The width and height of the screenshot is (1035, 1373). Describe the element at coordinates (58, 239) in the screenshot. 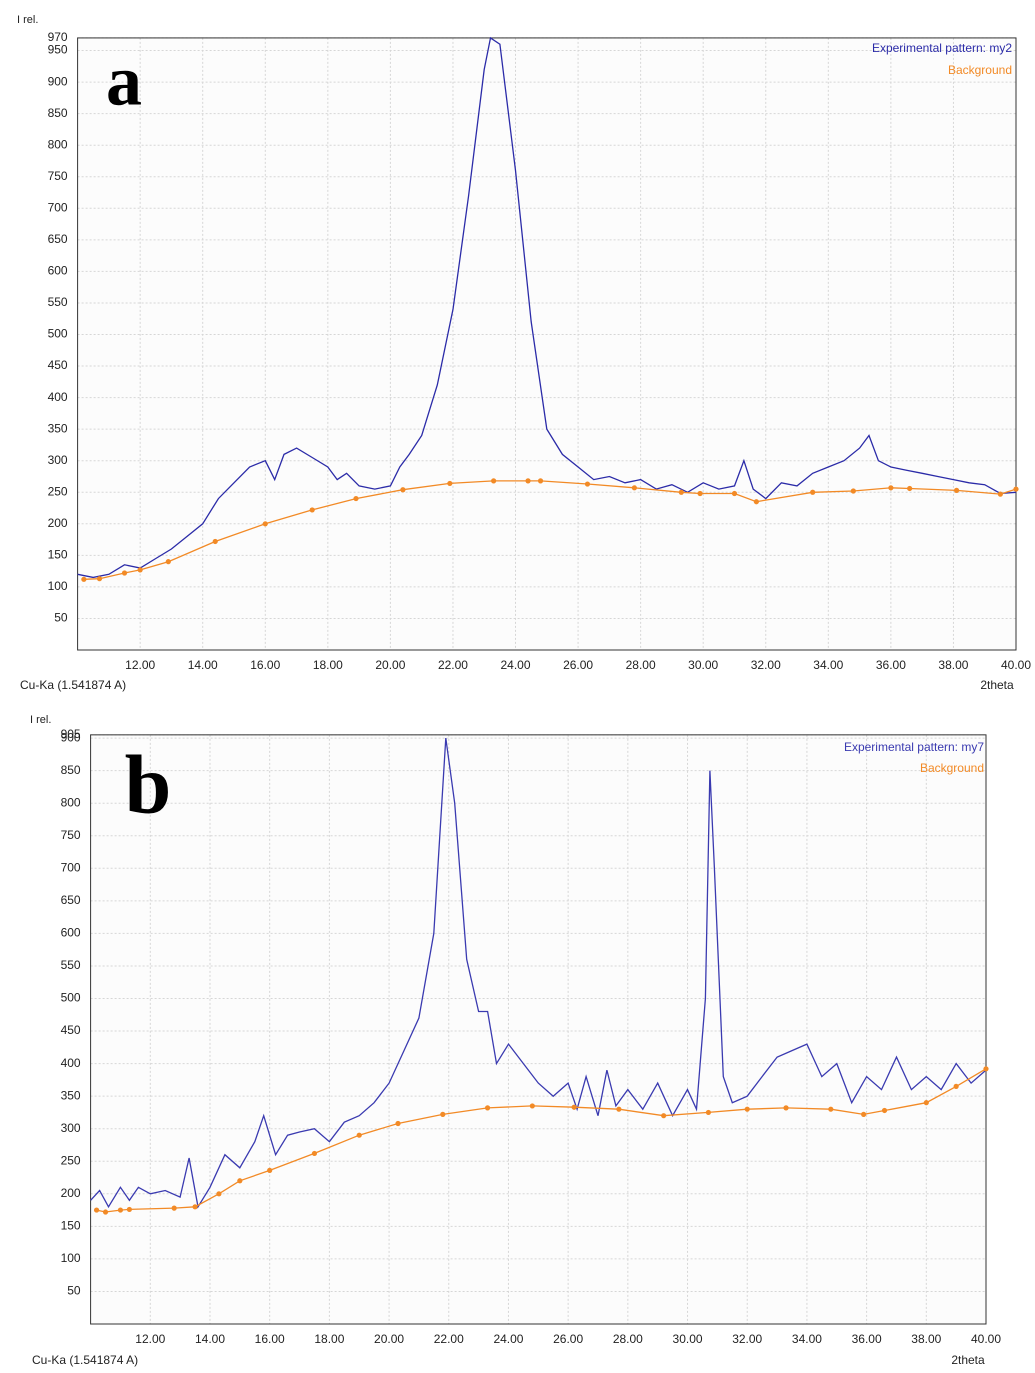

I see `y-tick-label: 650` at that location.